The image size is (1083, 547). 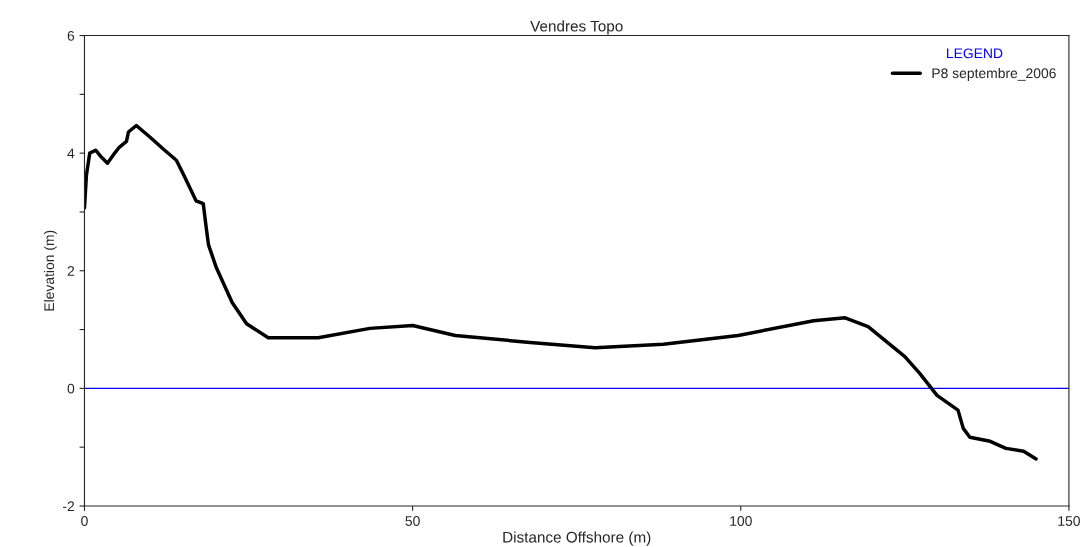 What do you see at coordinates (71, 153) in the screenshot?
I see `y-tick-label: 4` at bounding box center [71, 153].